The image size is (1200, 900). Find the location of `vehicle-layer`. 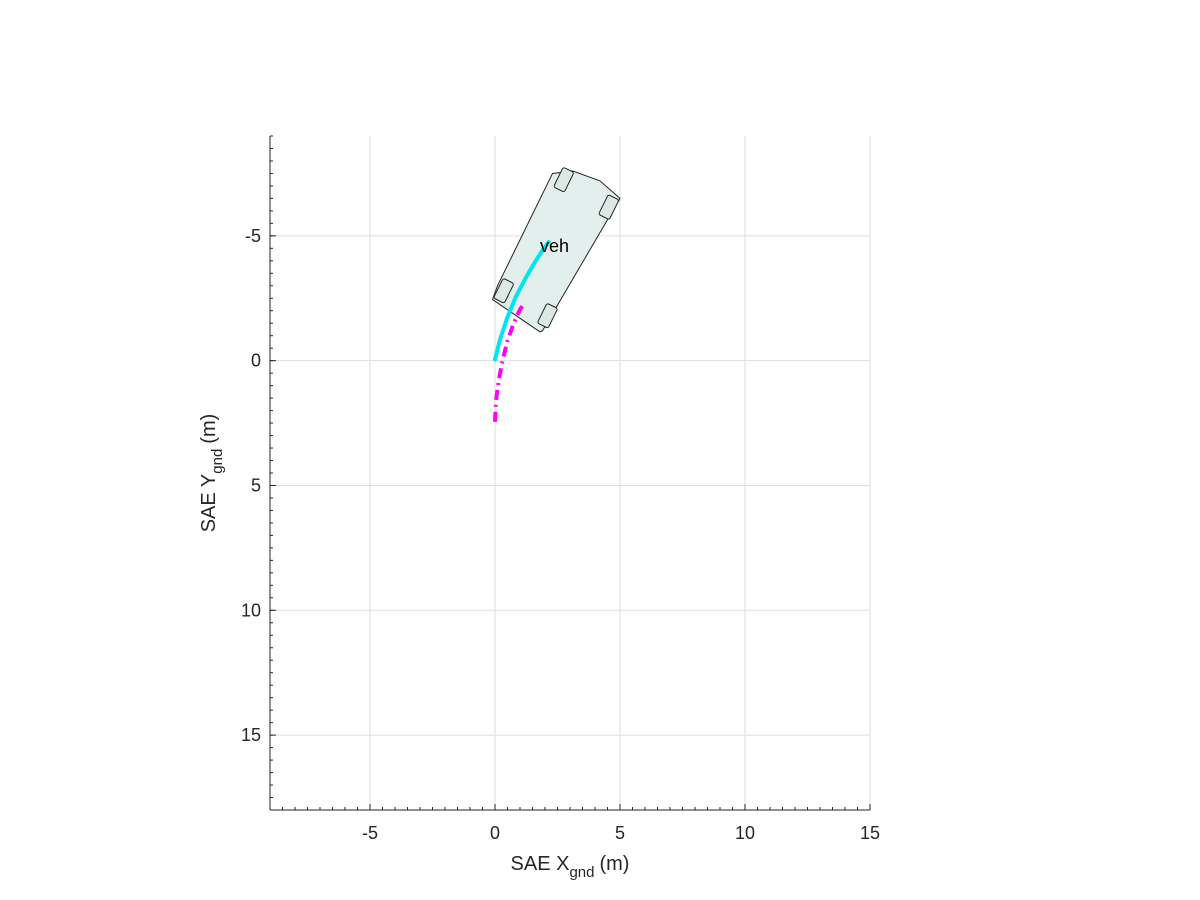

vehicle-layer is located at coordinates (556, 250).